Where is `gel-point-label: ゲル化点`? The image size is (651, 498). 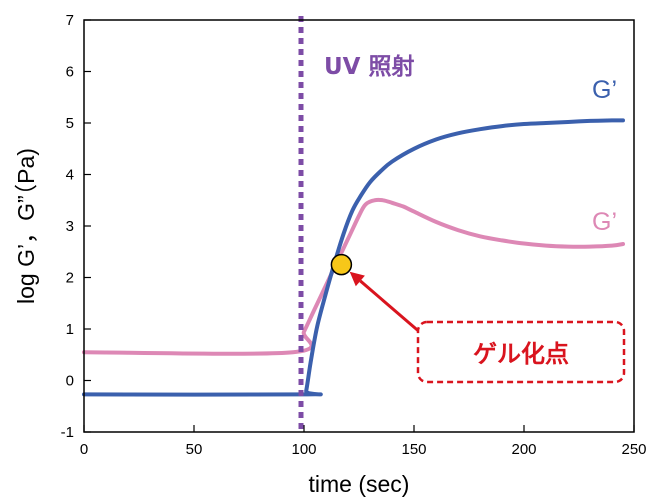
gel-point-label: ゲル化点 is located at coordinates (521, 354).